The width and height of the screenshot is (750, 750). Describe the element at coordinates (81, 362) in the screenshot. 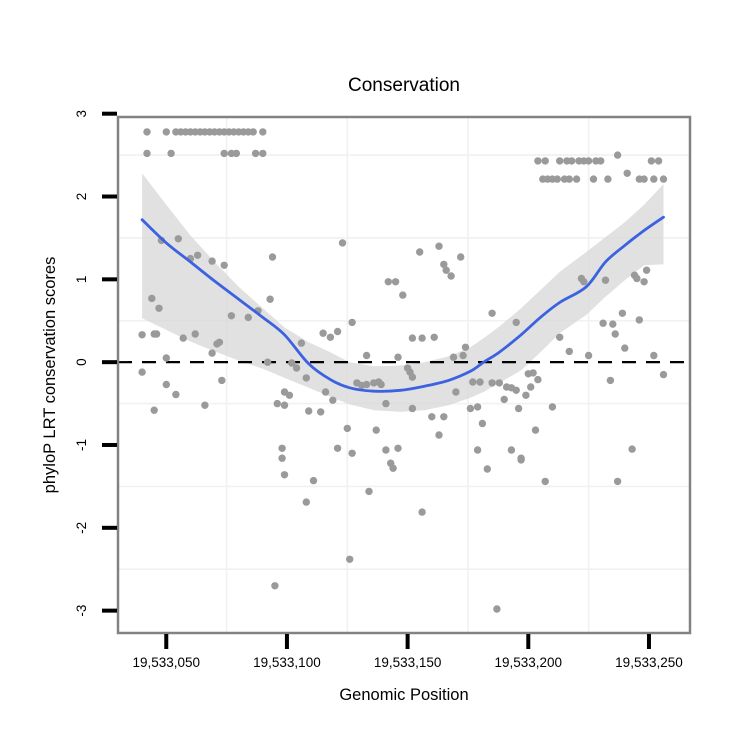

I see `y-tick-label: 0` at that location.